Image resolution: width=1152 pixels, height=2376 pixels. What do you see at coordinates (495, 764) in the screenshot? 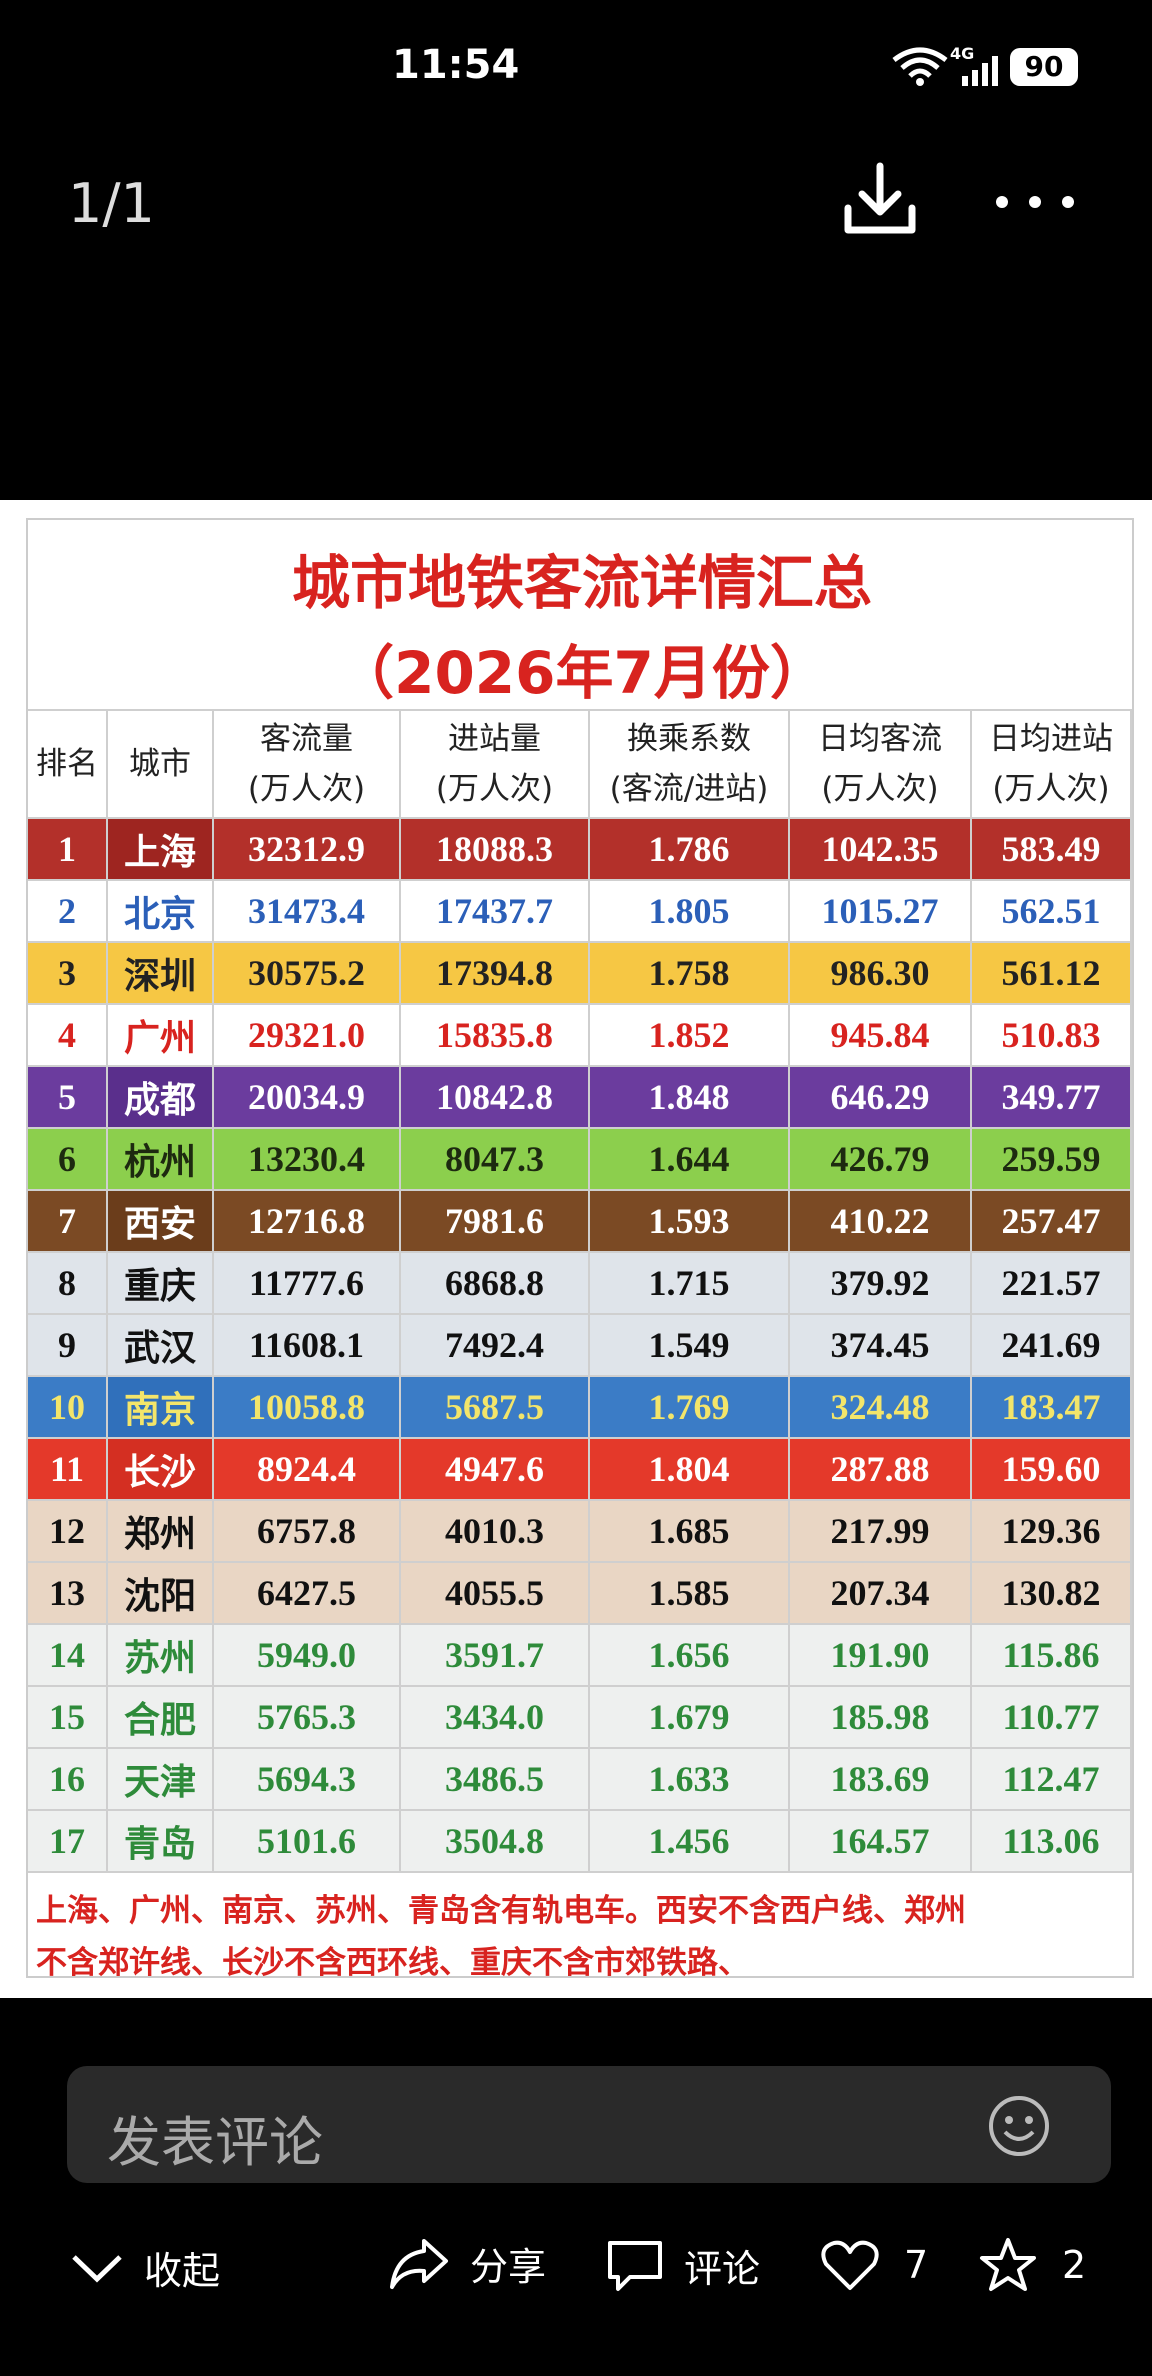
I see `header-cell: 进站量 (万人次)` at bounding box center [495, 764].